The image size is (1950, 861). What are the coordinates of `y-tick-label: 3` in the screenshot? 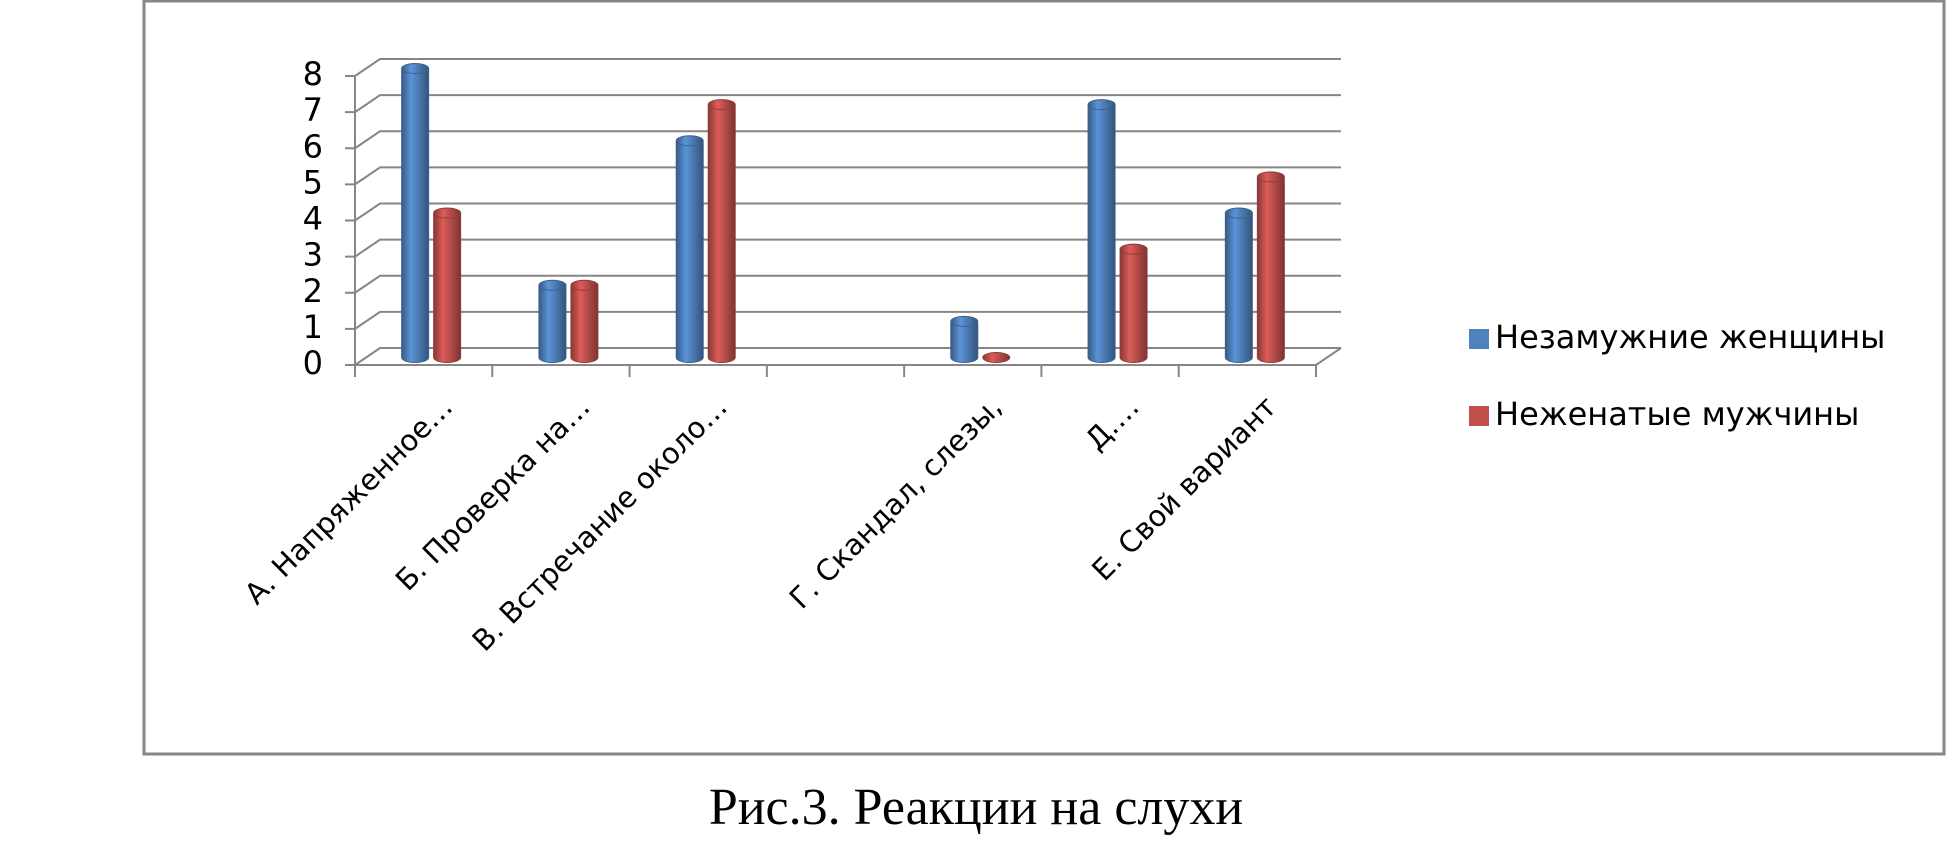 It's located at (313, 255).